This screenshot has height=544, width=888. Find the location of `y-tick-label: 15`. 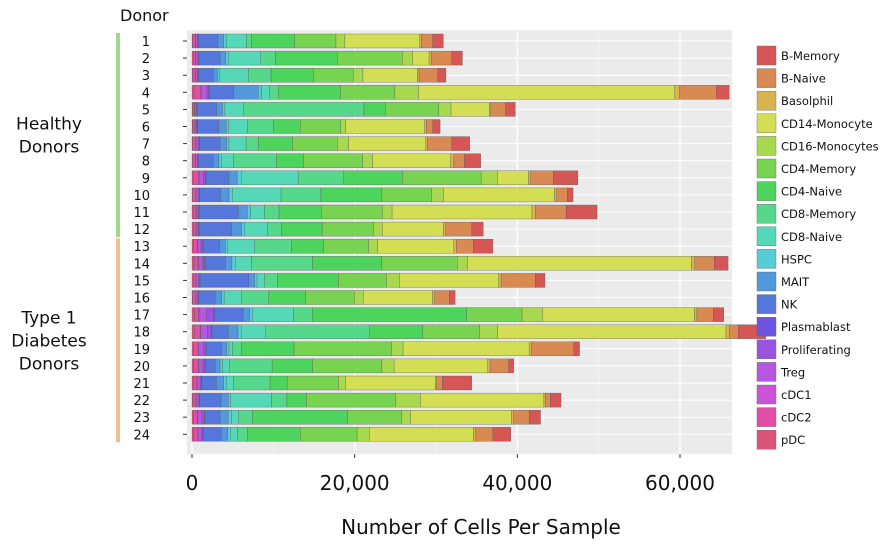

y-tick-label: 15 is located at coordinates (141, 281).